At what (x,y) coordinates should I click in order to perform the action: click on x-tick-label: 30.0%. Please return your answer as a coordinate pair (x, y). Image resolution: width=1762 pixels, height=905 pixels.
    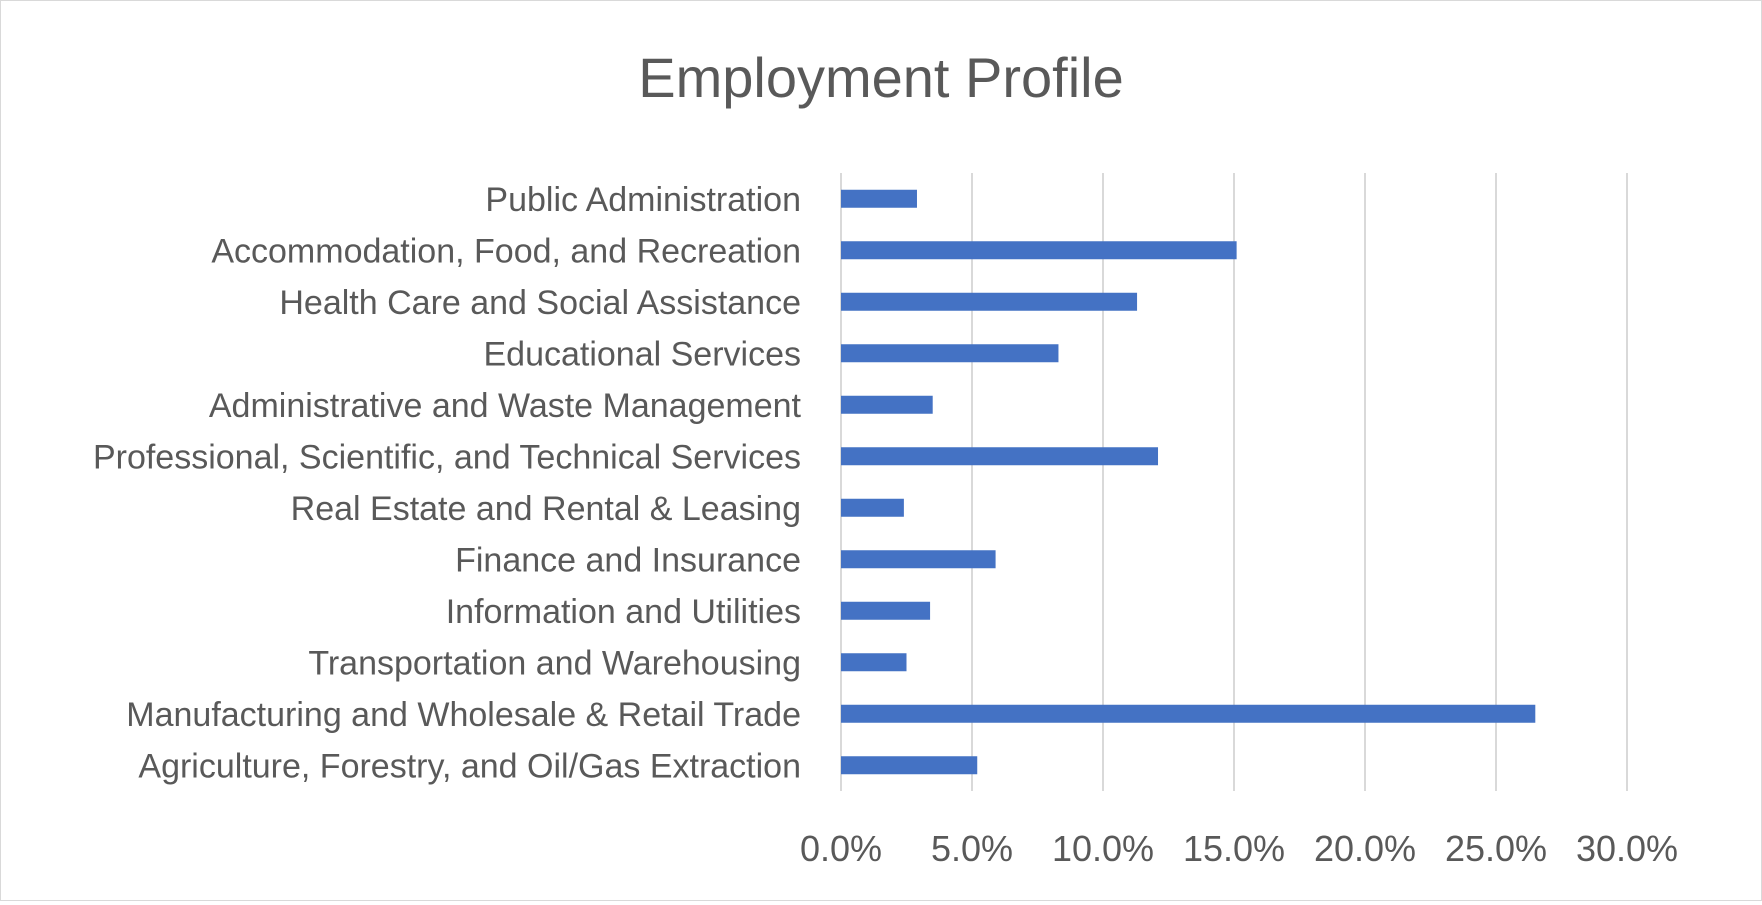
    Looking at the image, I should click on (1627, 848).